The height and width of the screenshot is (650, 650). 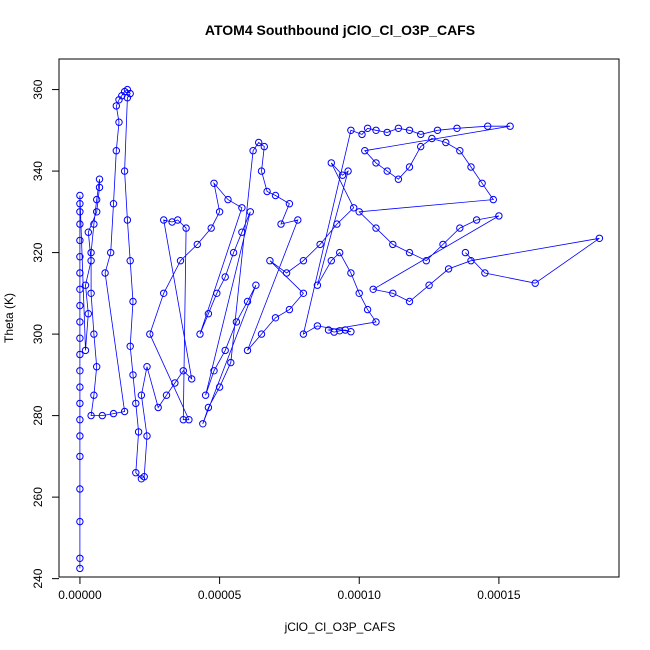 I want to click on y-tick-label: 340, so click(x=38, y=171).